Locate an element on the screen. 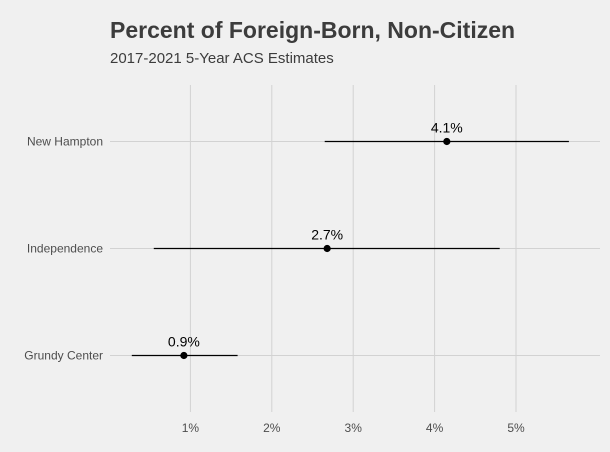 The width and height of the screenshot is (610, 452). chart-subtitle: 2017-2021 5-Year ACS Estimates is located at coordinates (222, 58).